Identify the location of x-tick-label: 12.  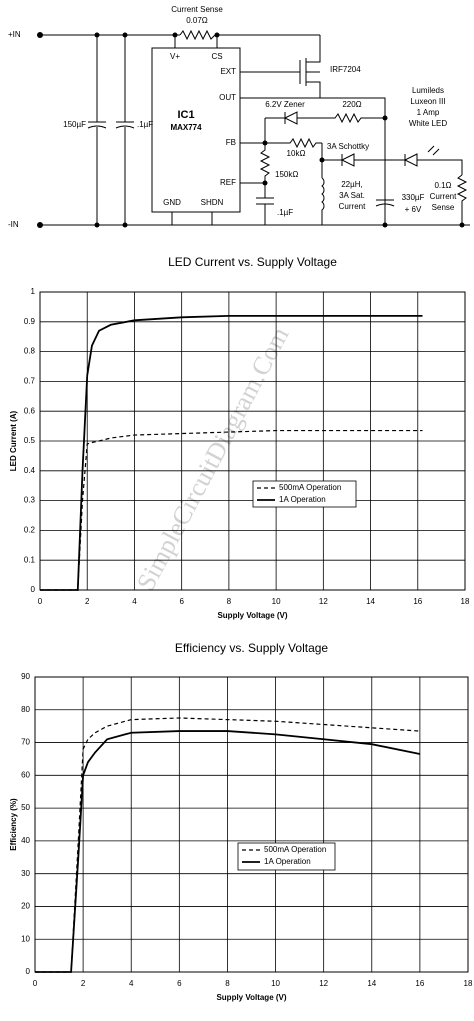
(323, 601).